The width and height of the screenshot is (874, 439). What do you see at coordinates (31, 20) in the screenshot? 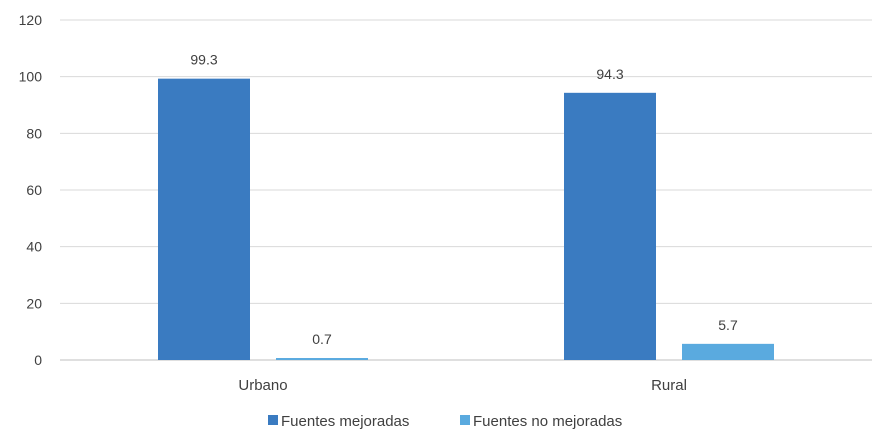
I see `y-tick-label: 120` at bounding box center [31, 20].